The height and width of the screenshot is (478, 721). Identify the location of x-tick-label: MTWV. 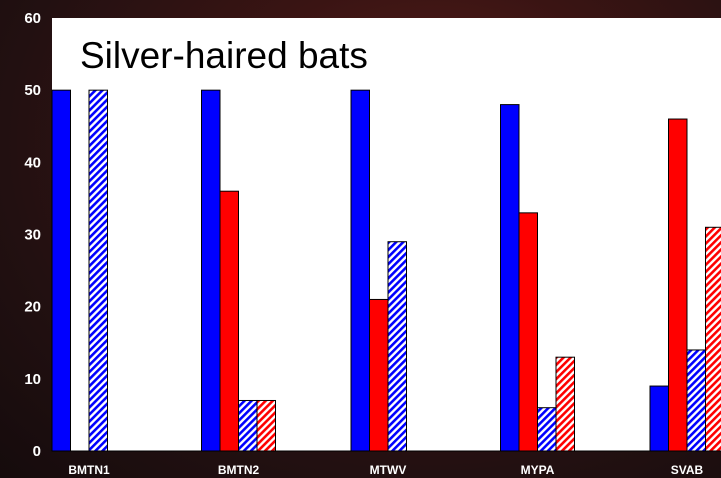
(388, 470).